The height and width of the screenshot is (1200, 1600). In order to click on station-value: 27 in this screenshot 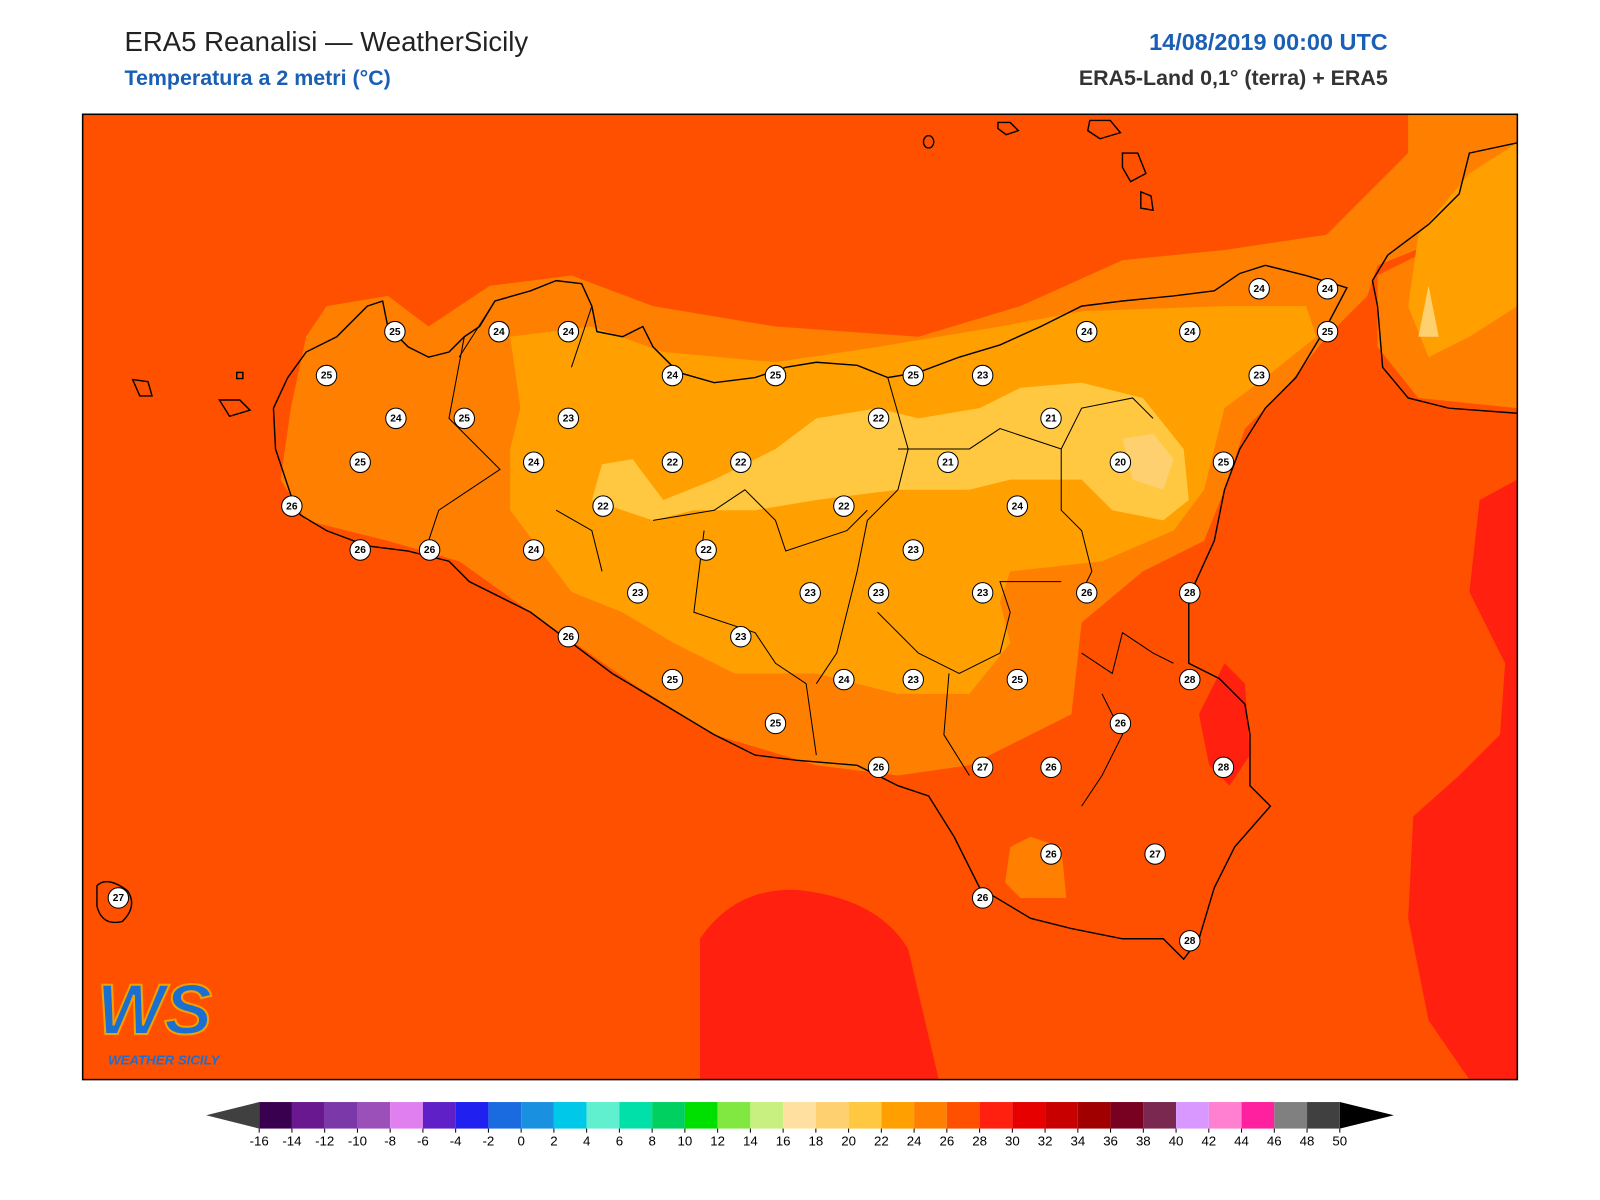, I will do `click(983, 768)`.